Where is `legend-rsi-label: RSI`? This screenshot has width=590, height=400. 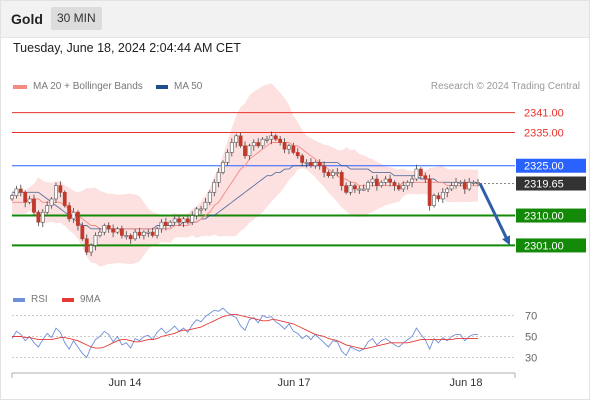 legend-rsi-label: RSI is located at coordinates (39, 299).